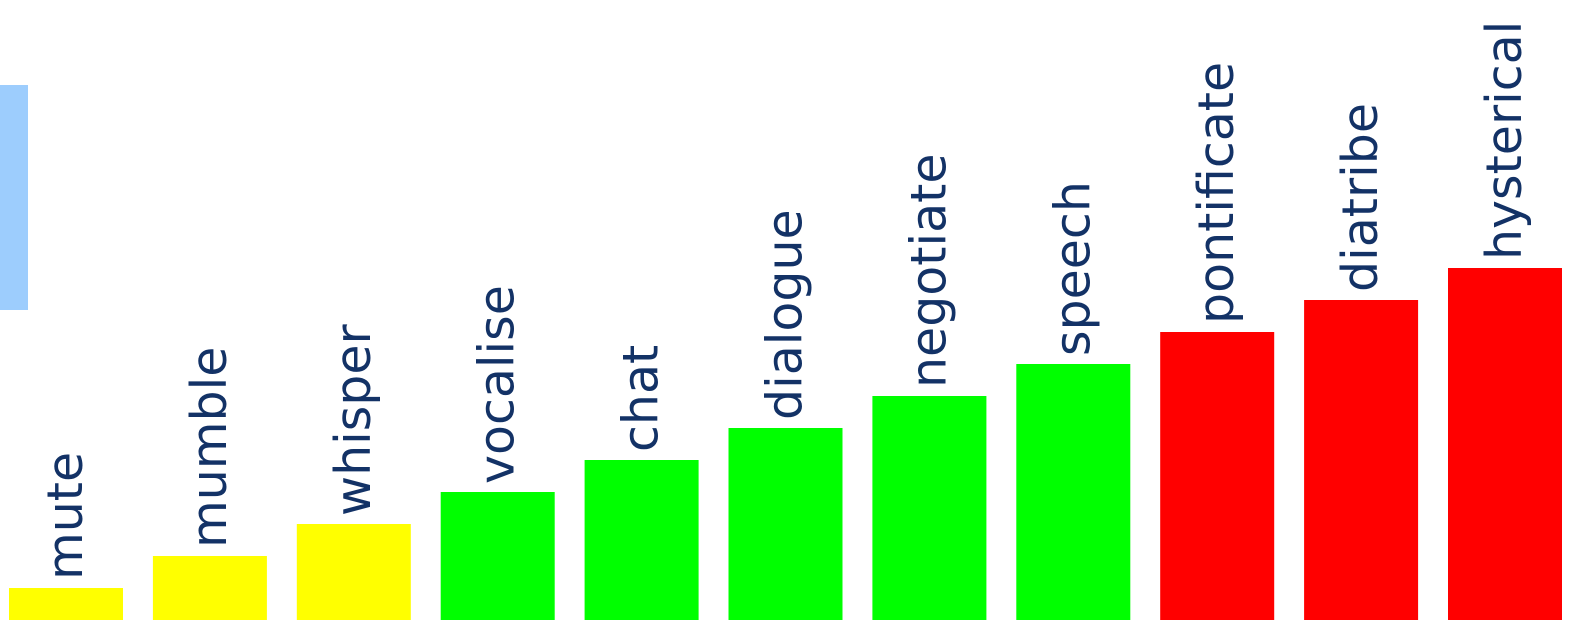 The height and width of the screenshot is (627, 1569). Describe the element at coordinates (641, 540) in the screenshot. I see `bar-chat` at that location.